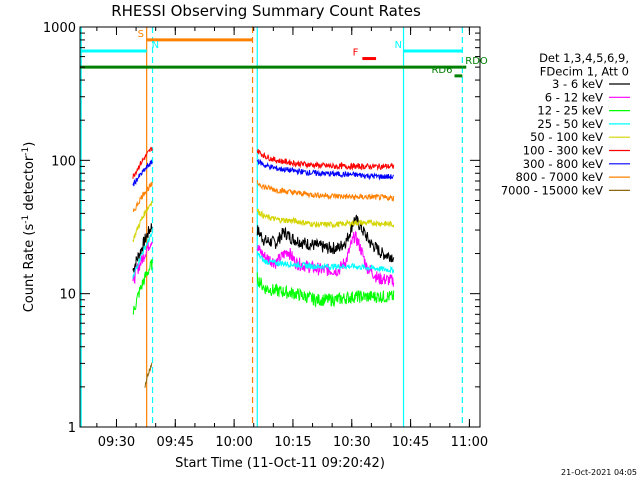  I want to click on x-tick-label-4: 10:30, so click(351, 442).